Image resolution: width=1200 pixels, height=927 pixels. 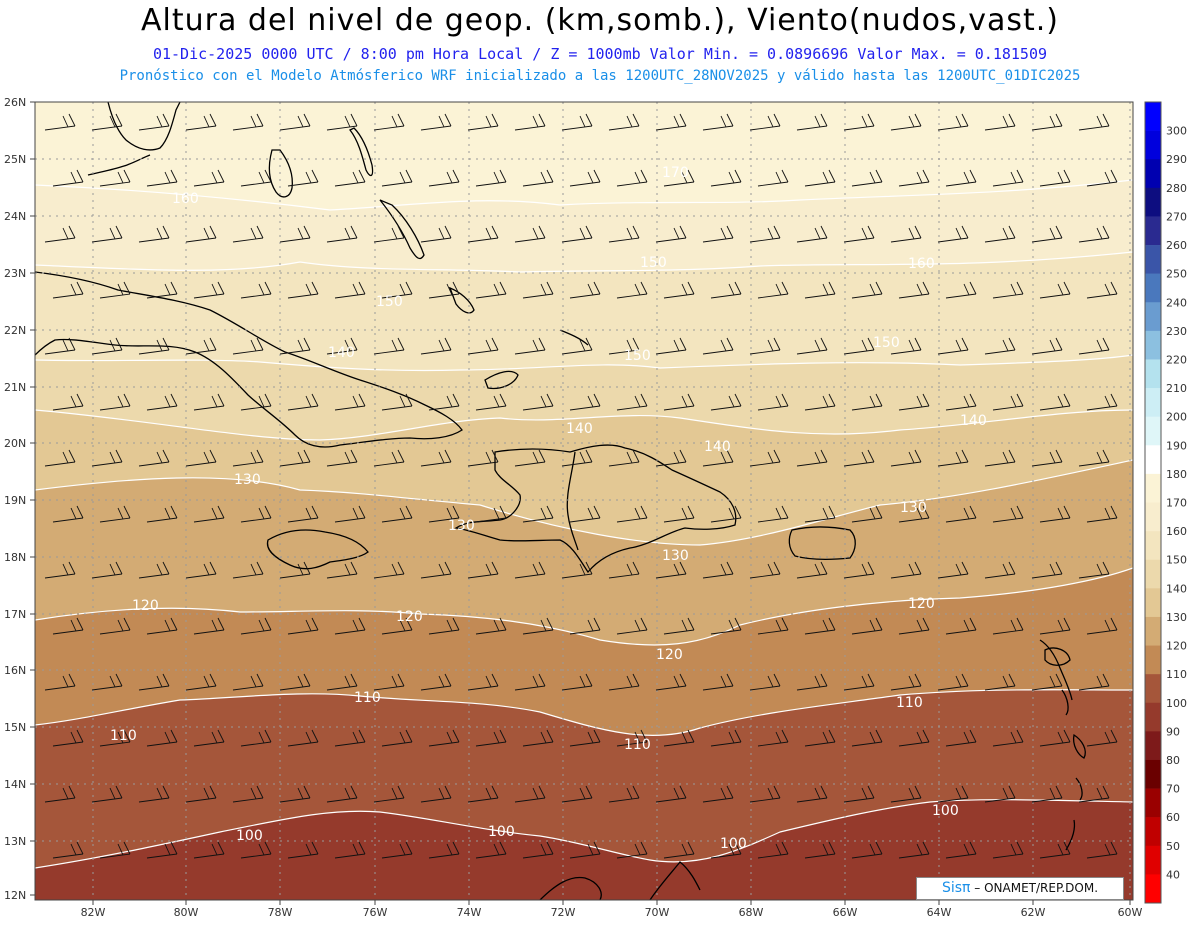 What do you see at coordinates (15, 670) in the screenshot?
I see `latitude-label: 16N` at bounding box center [15, 670].